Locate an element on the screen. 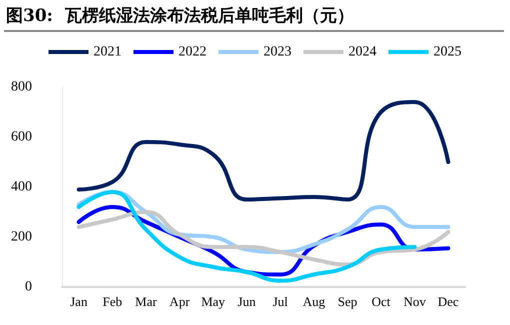  x-tick-label: Aug is located at coordinates (314, 301).